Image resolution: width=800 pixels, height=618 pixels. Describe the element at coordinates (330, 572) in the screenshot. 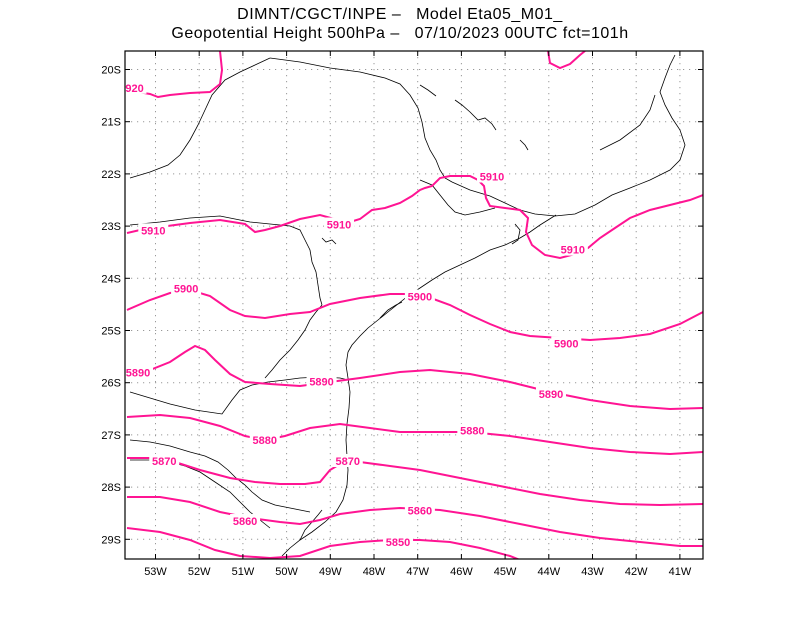

I see `tick-label-lon: 49W` at that location.